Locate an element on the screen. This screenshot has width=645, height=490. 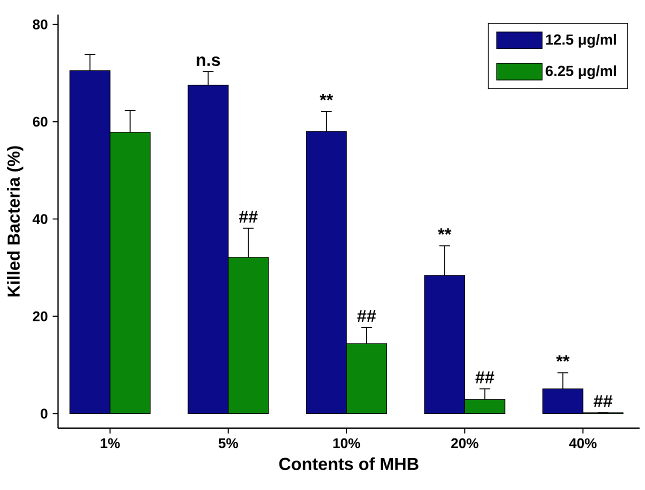
y-tick-label: 60 is located at coordinates (40, 121).